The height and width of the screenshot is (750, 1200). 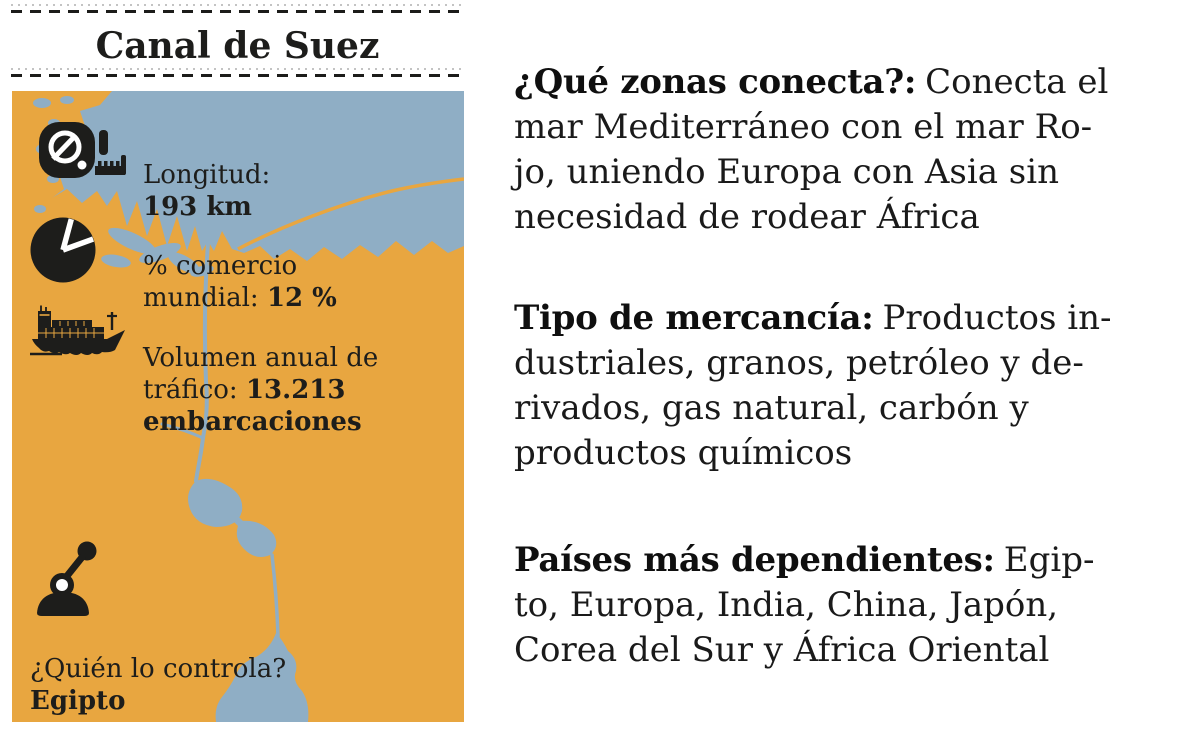 What do you see at coordinates (261, 374) in the screenshot?
I see `stat-annual-traffic-label: Volumen anual de tráfico:` at bounding box center [261, 374].